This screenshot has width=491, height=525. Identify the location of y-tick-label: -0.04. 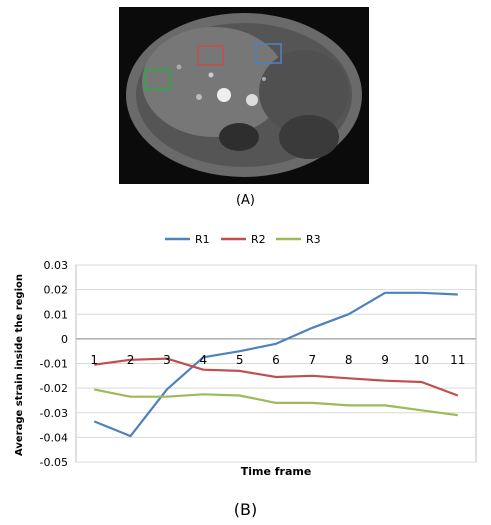
(54, 437).